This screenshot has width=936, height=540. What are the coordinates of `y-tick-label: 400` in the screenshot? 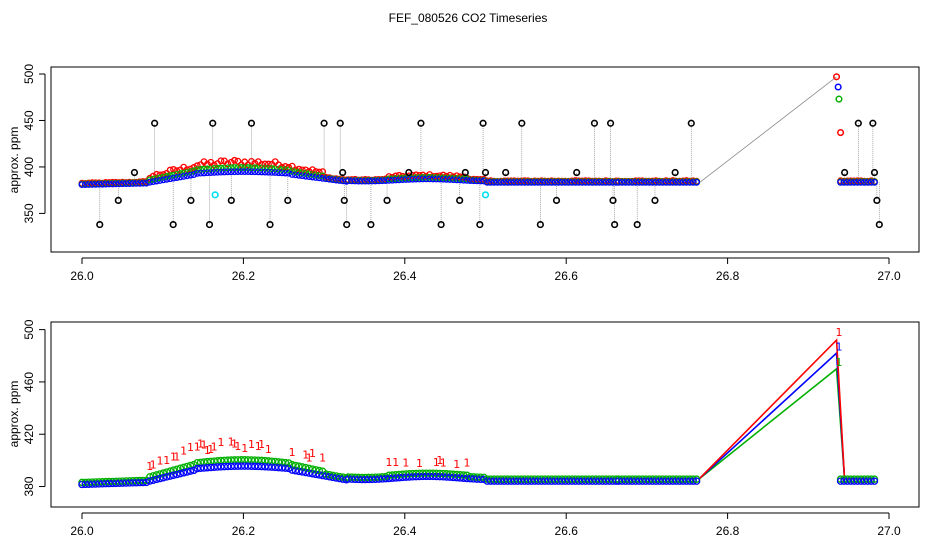 It's located at (29, 167).